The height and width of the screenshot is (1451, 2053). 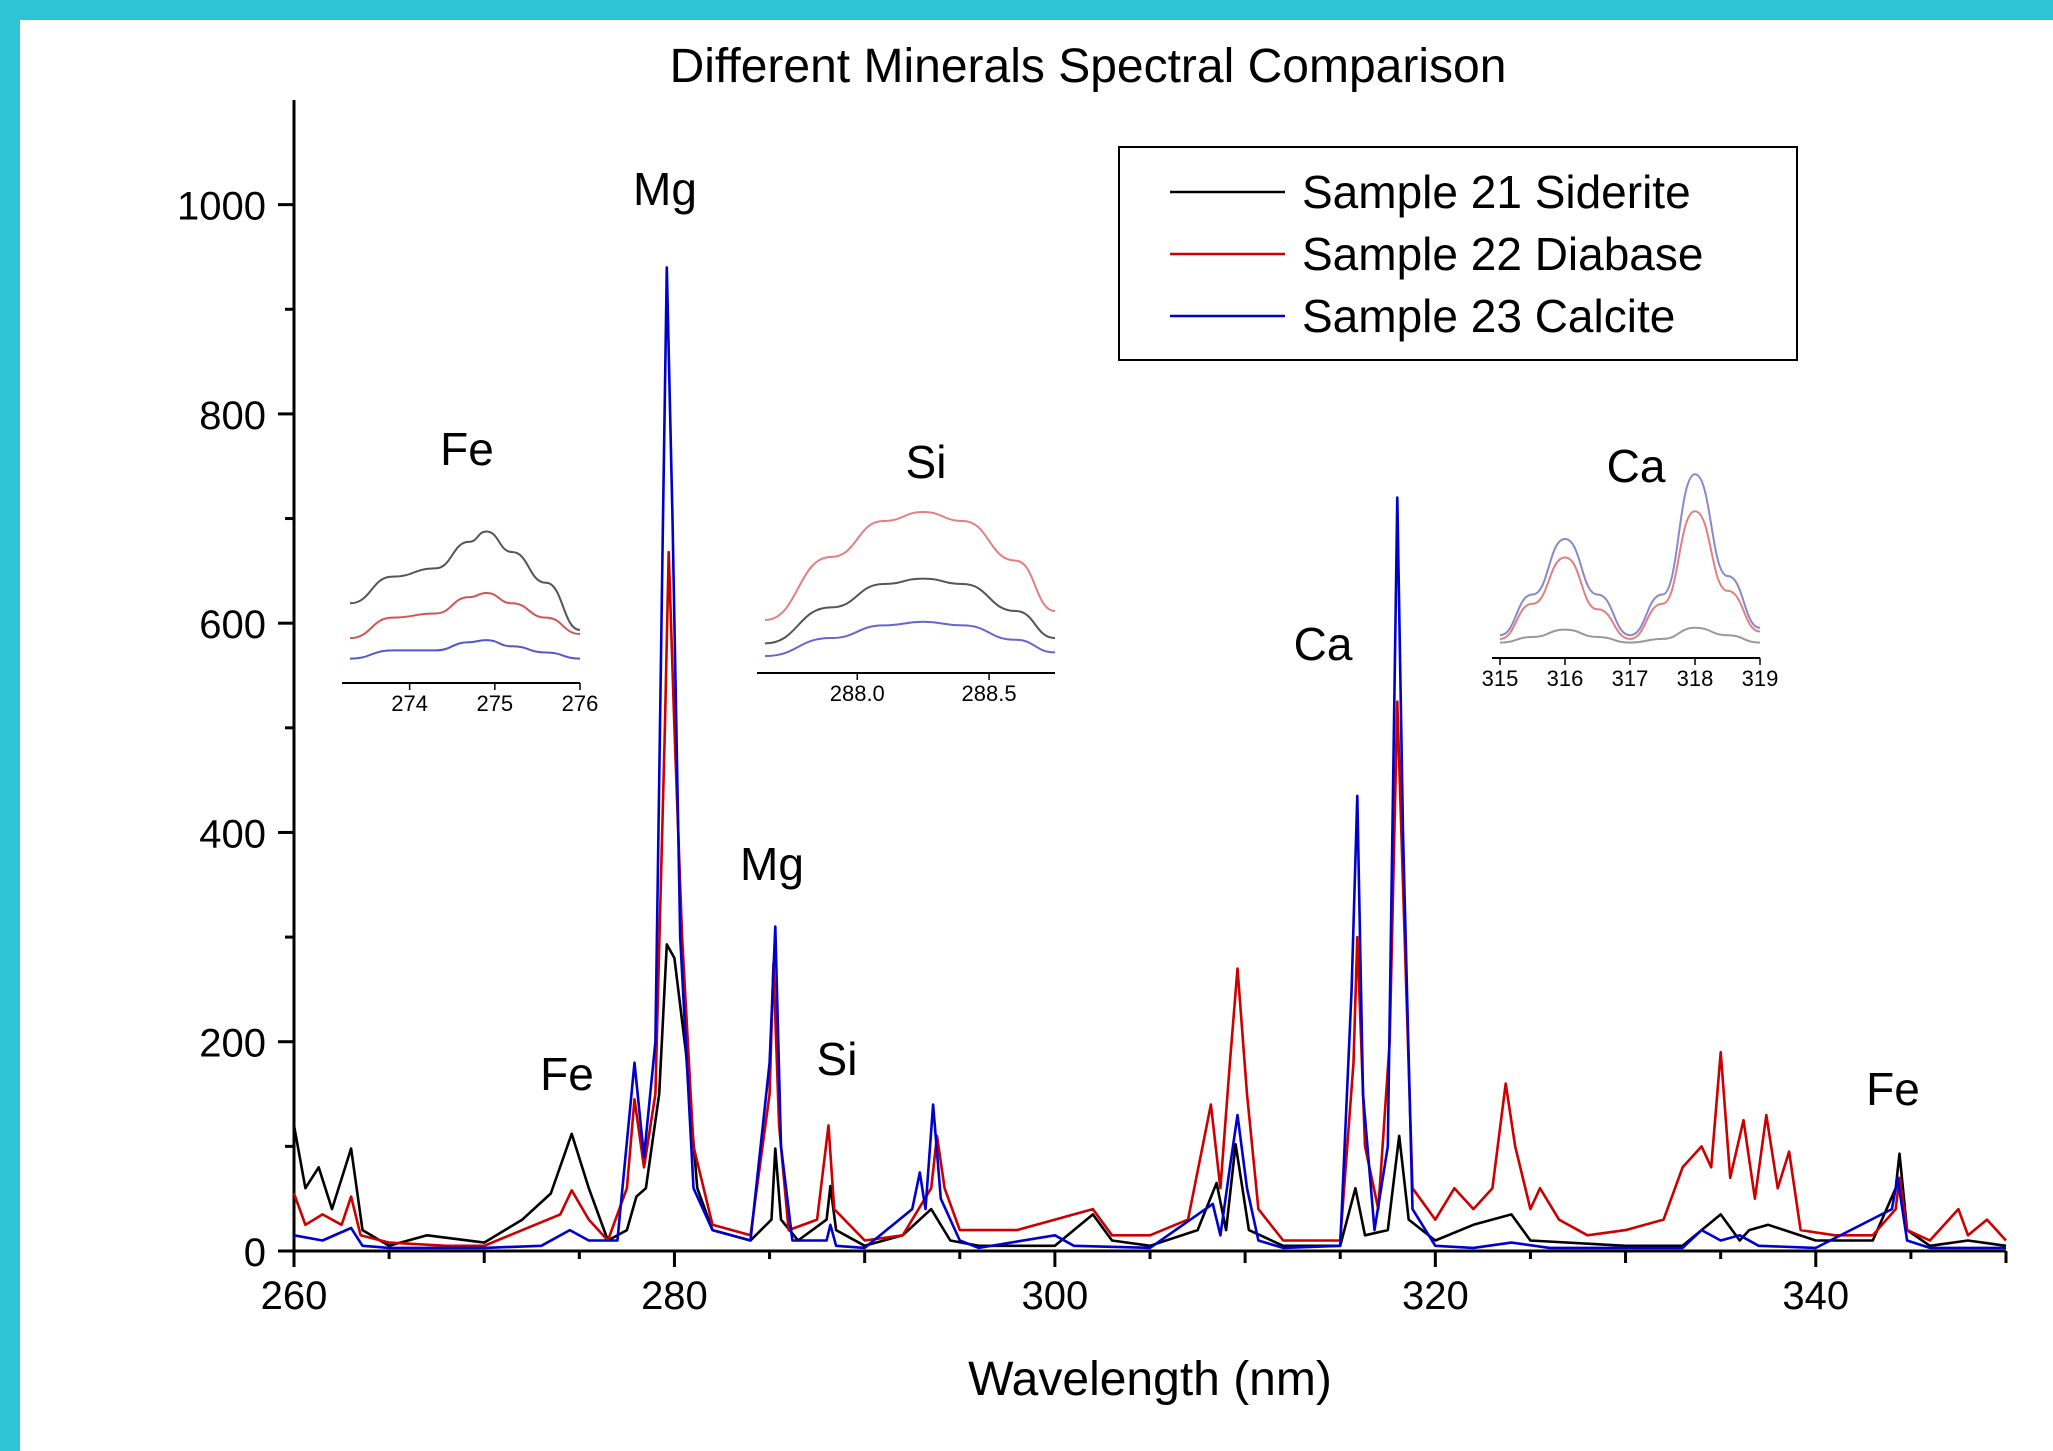 What do you see at coordinates (989, 693) in the screenshot?
I see `inset-tick-label: 288.5` at bounding box center [989, 693].